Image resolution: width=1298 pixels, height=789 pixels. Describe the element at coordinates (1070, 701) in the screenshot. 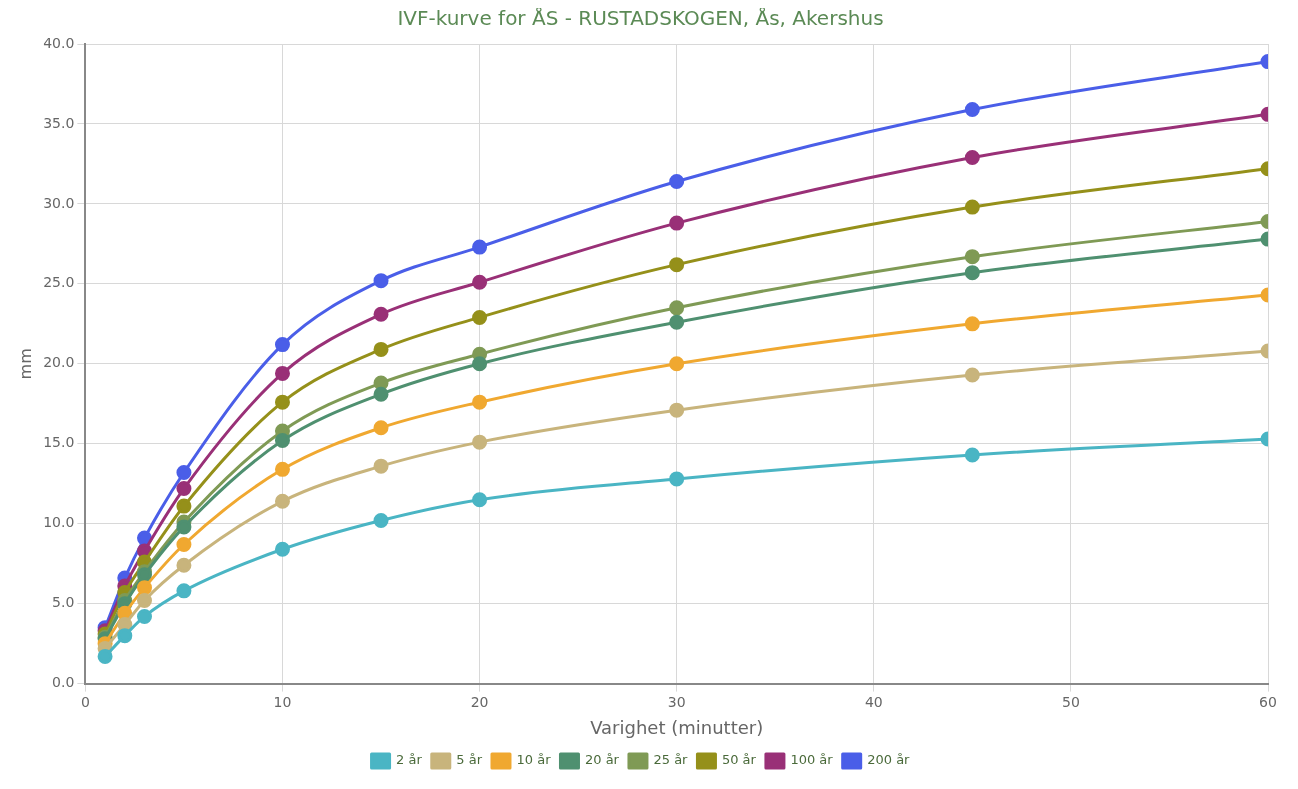

I see `x-tick-label: 50` at that location.